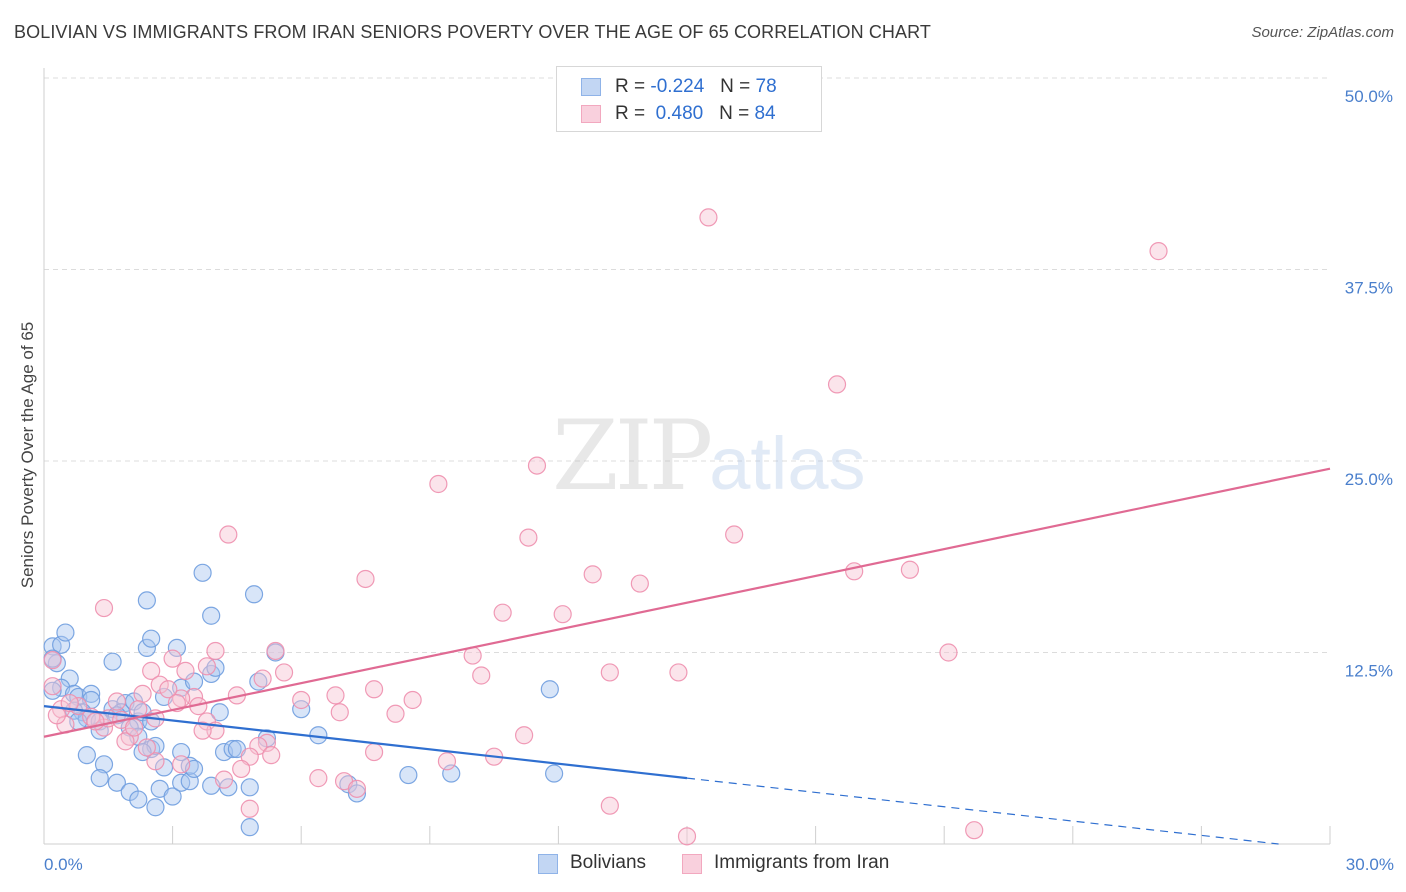  I want to click on watermark: ZIPatlas, so click(709, 456).